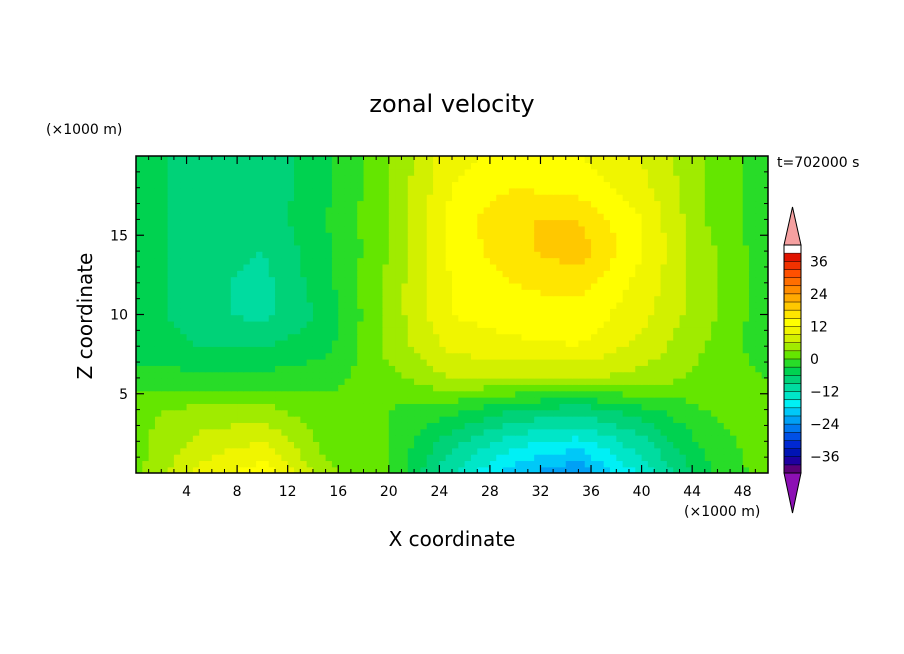  I want to click on y-units-label: (×1000 m), so click(84, 130).